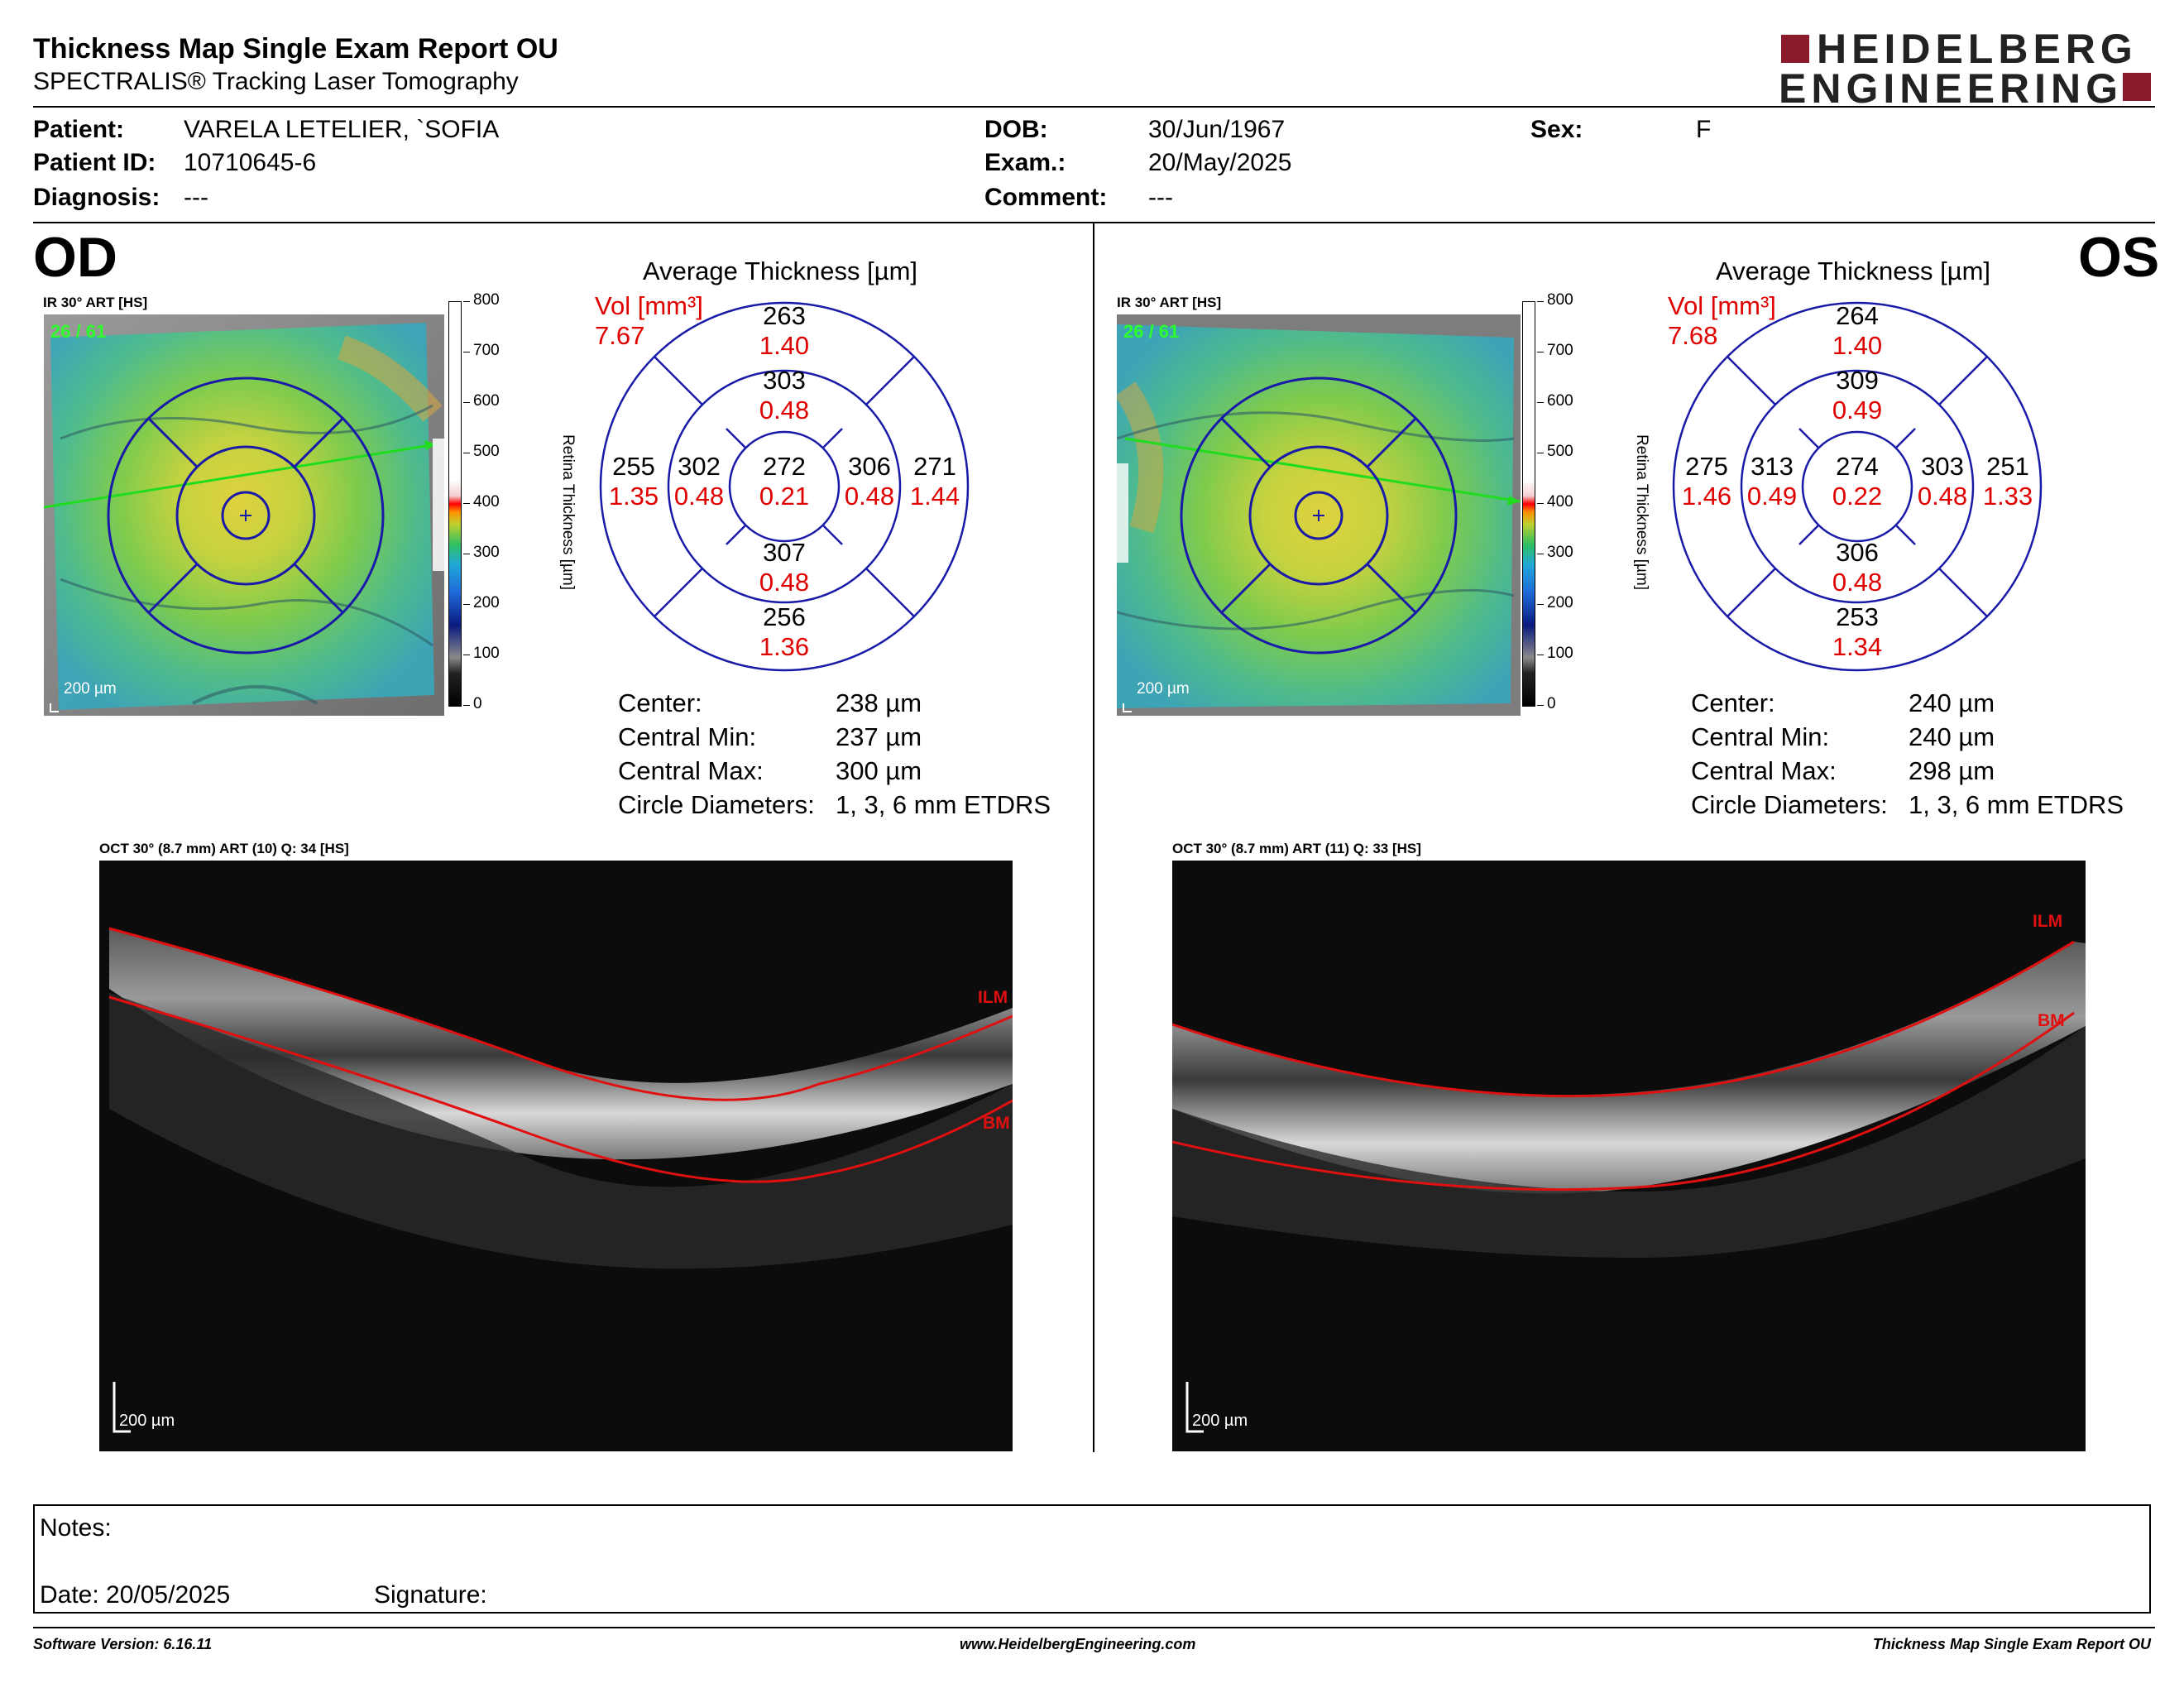  Describe the element at coordinates (79, 129) in the screenshot. I see `patient-label: Patient:` at that location.